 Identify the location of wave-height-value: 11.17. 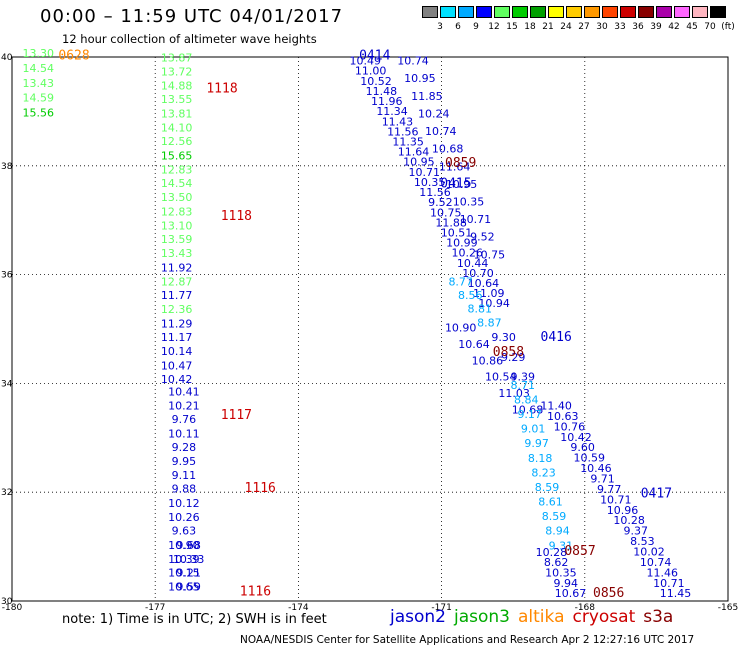
(177, 337).